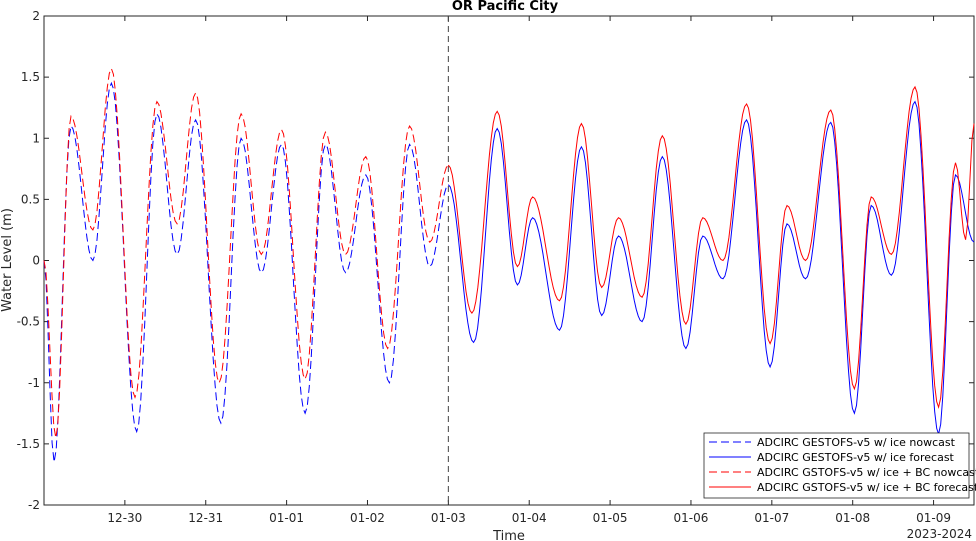  Describe the element at coordinates (28, 444) in the screenshot. I see `y-tick-label: -1.5` at that location.